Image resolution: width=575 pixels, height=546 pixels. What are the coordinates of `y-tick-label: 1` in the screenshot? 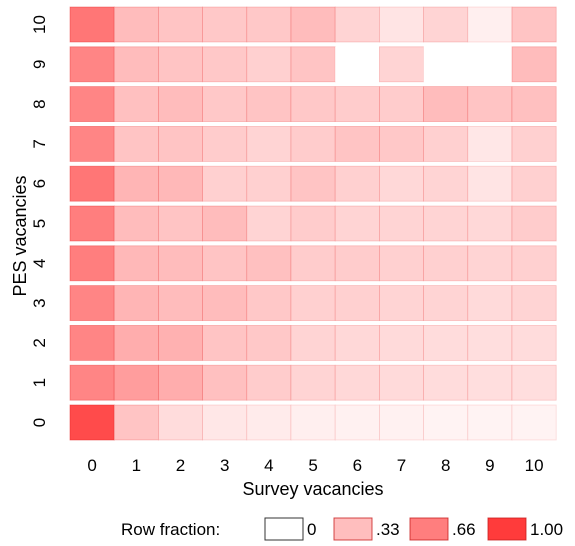 It's located at (39, 382).